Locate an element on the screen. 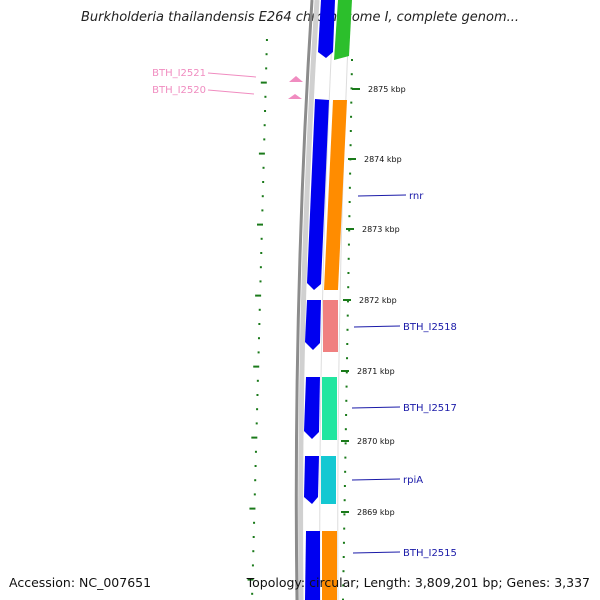  category-features is located at coordinates (336, 300).